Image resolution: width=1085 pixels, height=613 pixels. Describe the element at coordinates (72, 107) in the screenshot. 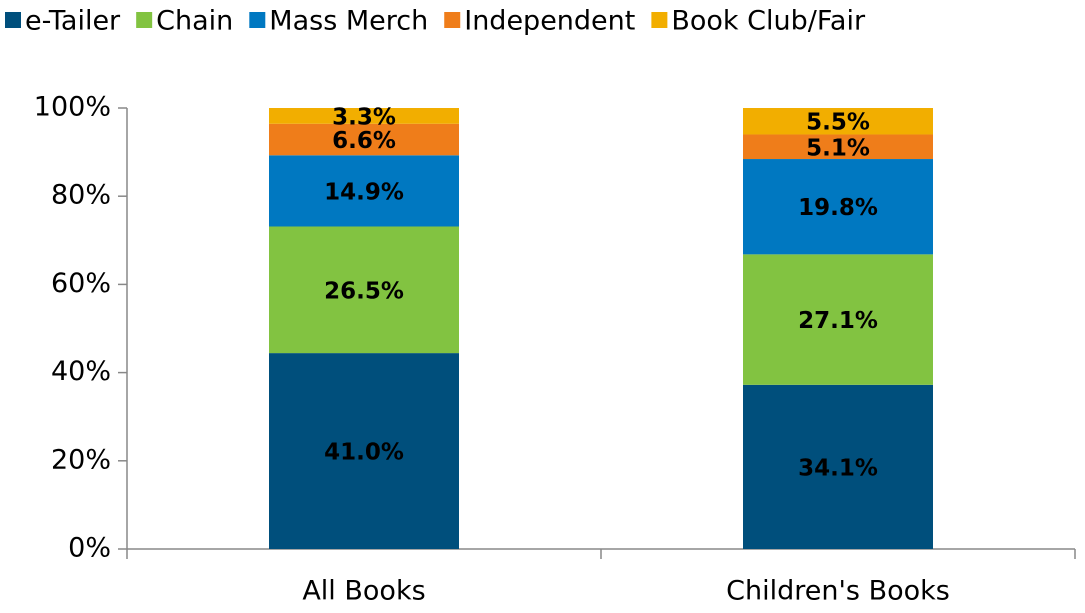

I see `y-tick-label: 100%` at that location.